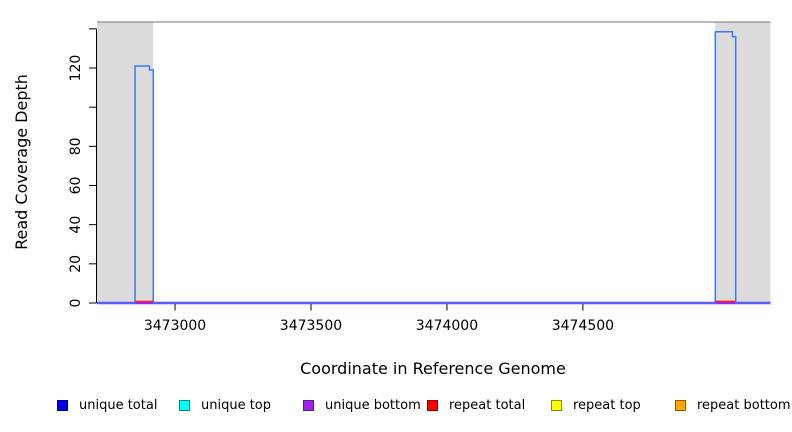  I want to click on x-axis: 3473000 3473500 3474000 3474500, so click(379, 318).